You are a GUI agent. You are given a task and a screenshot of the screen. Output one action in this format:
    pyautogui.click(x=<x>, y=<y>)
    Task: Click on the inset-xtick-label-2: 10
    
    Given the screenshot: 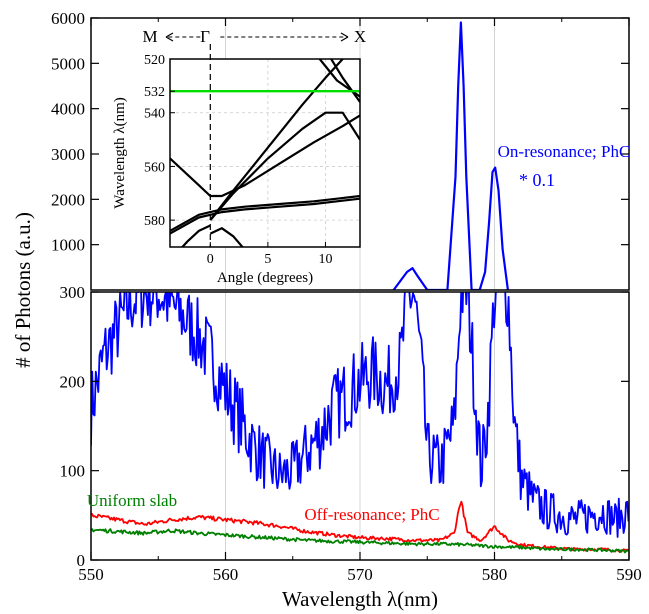 What is the action you would take?
    pyautogui.click(x=325, y=259)
    